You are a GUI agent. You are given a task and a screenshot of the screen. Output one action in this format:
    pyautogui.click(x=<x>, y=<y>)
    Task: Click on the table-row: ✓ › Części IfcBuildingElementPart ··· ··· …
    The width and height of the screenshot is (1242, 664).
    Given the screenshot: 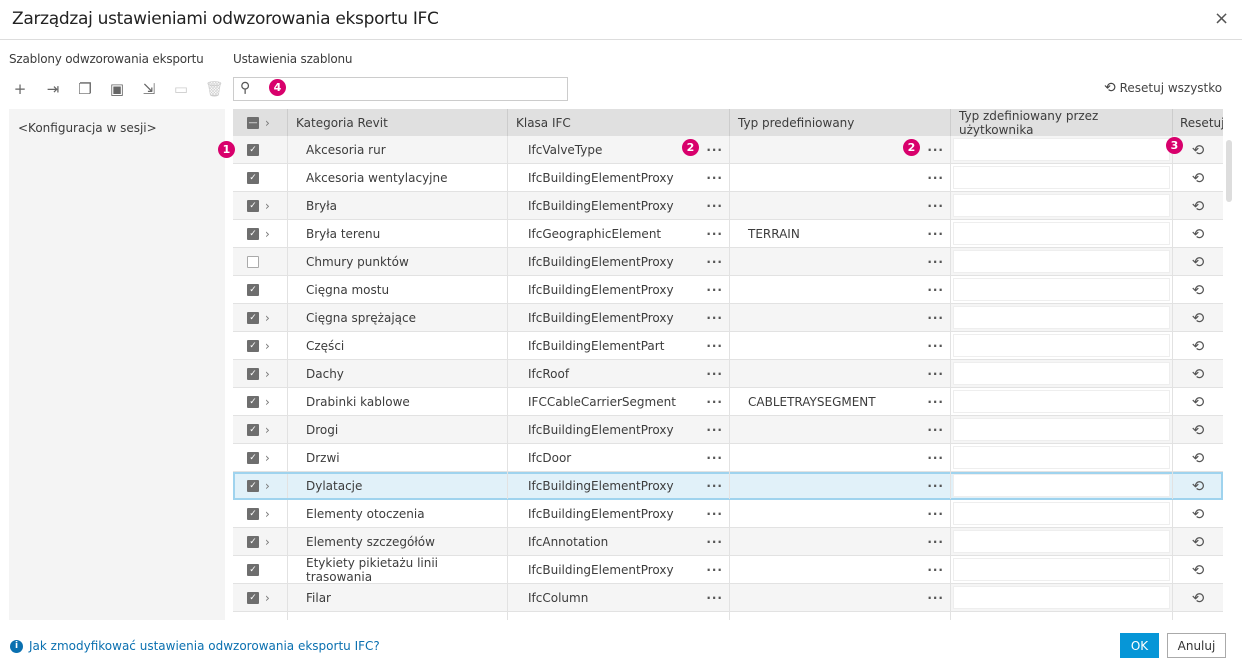 What is the action you would take?
    pyautogui.click(x=728, y=346)
    